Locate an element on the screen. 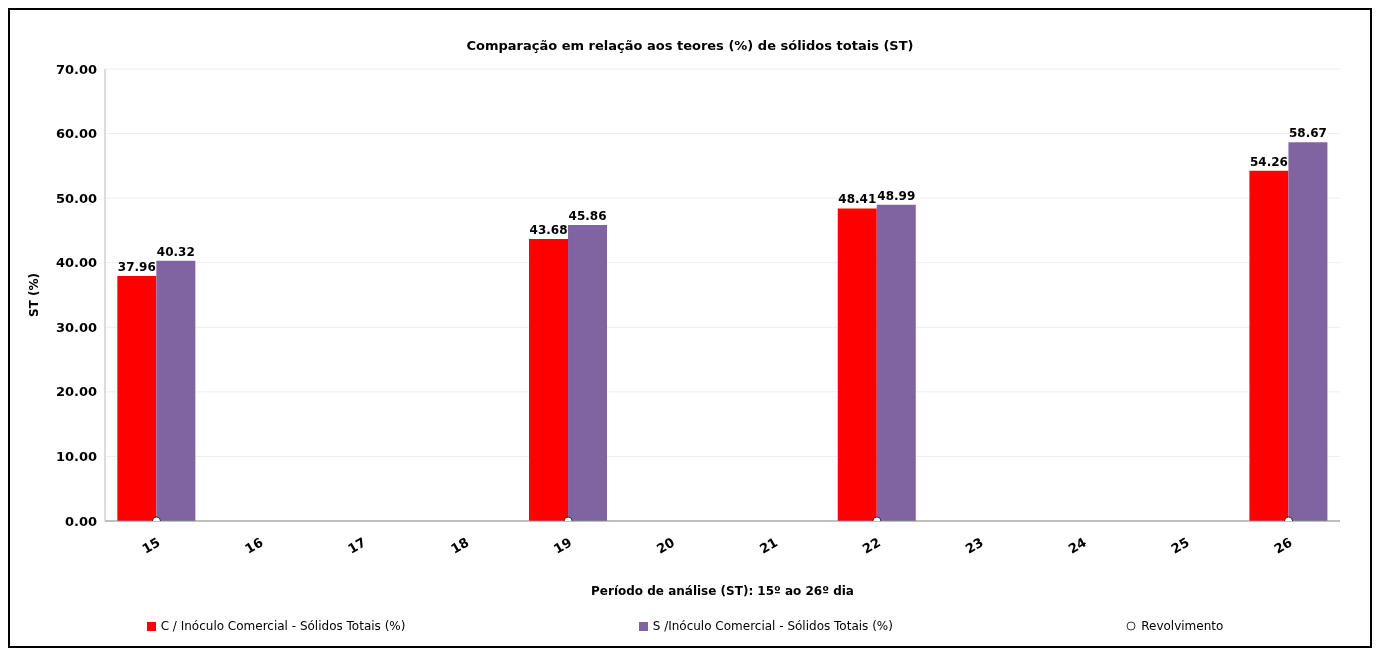 This screenshot has width=1384, height=657. x-tick-label: 22 is located at coordinates (871, 545).